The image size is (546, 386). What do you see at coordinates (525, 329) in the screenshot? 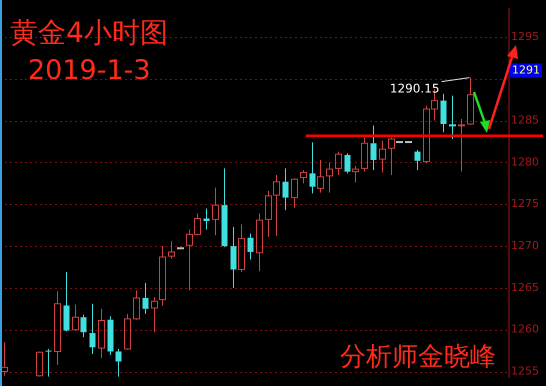
I see `y-tick-label: 1260` at bounding box center [525, 329].